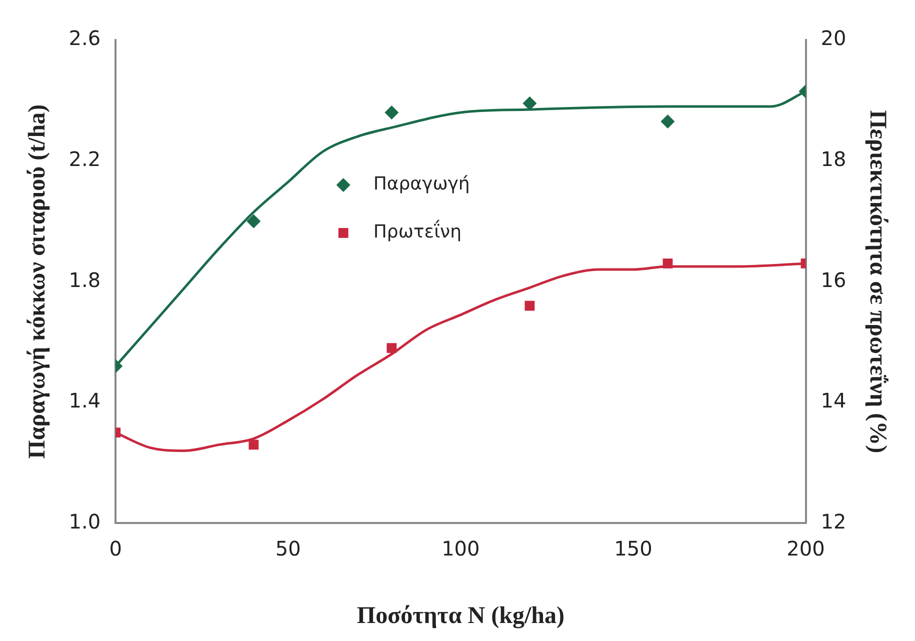  Describe the element at coordinates (84, 400) in the screenshot. I see `y-tick-label: 1.4` at that location.